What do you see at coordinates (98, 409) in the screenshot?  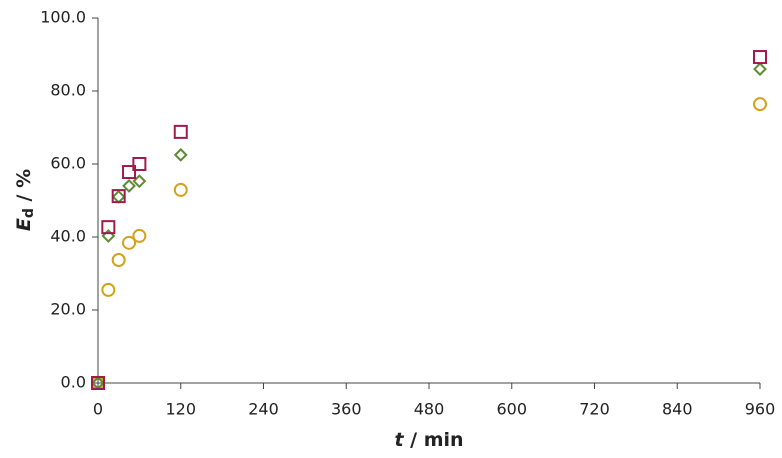 I see `x-tick-label: 0` at bounding box center [98, 409].